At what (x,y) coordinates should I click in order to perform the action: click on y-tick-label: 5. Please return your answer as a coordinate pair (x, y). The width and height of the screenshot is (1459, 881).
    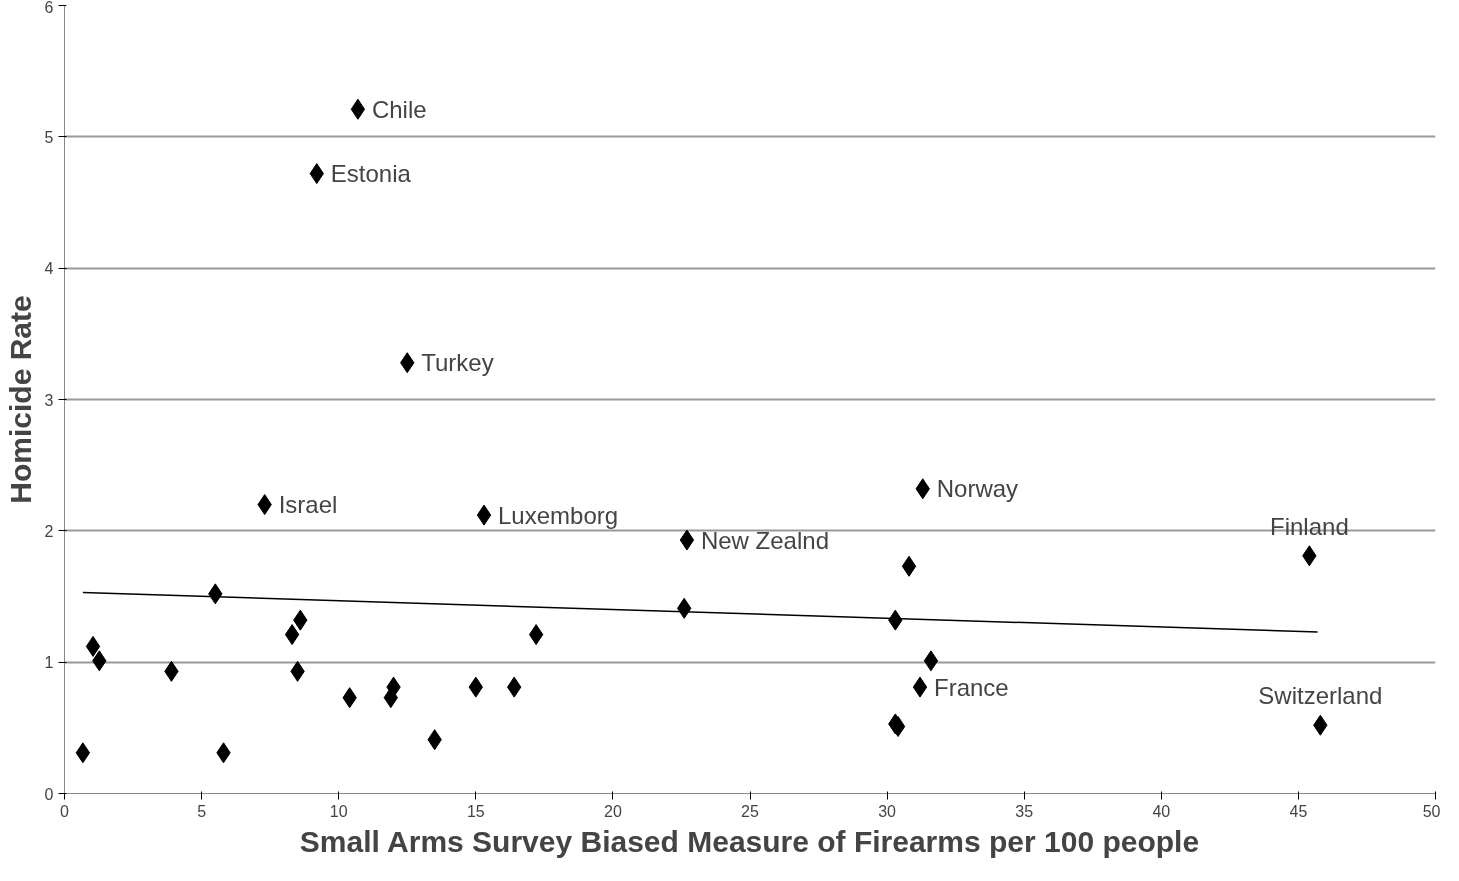
    Looking at the image, I should click on (49, 137).